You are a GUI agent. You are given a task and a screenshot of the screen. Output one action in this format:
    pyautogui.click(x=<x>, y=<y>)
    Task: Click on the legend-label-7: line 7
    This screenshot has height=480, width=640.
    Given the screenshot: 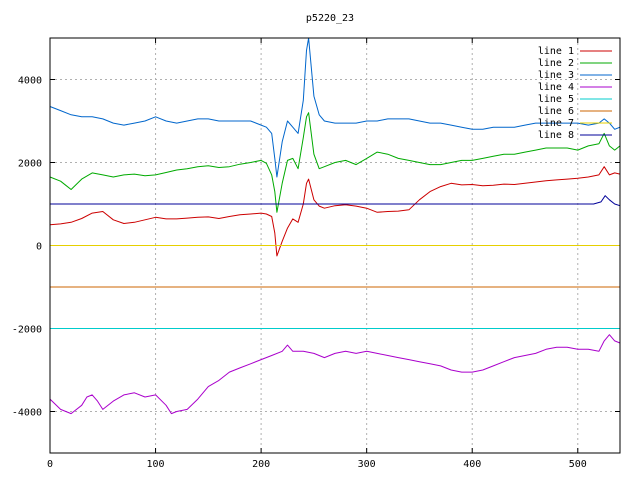 What is the action you would take?
    pyautogui.click(x=556, y=123)
    